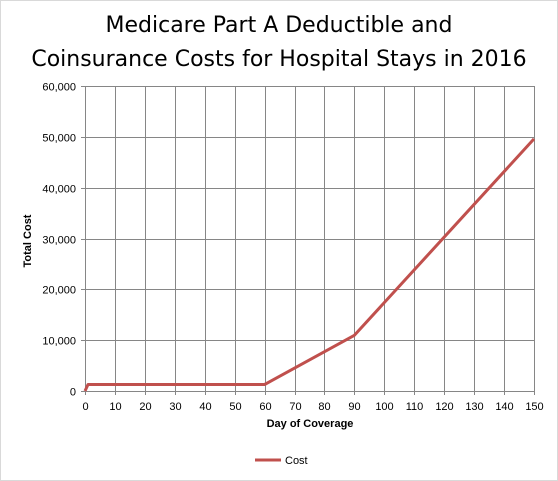  What do you see at coordinates (59, 139) in the screenshot?
I see `y-tick-label: 50,000` at bounding box center [59, 139].